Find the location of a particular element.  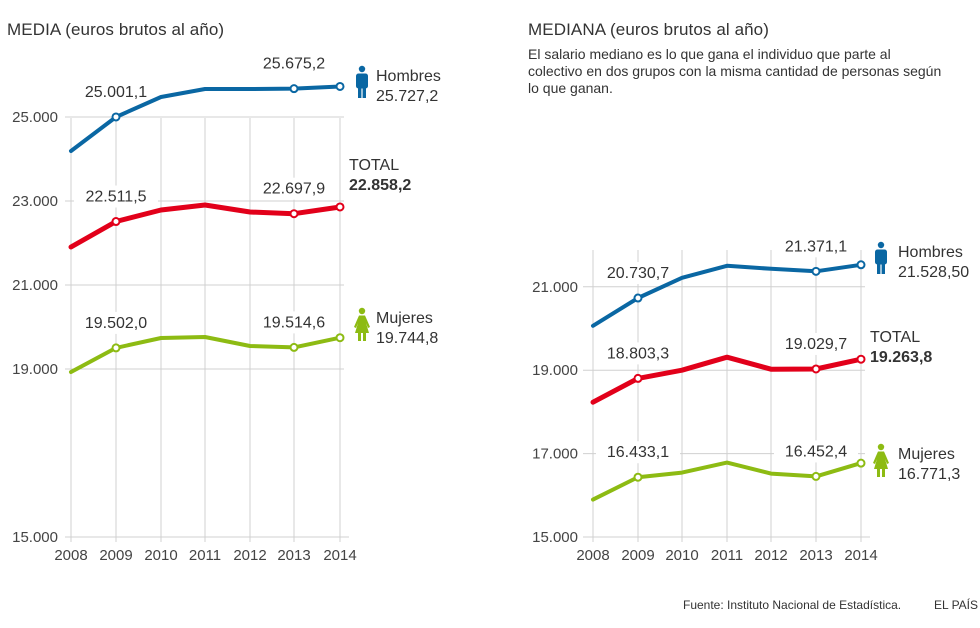

x-tick-label: 2010 is located at coordinates (681, 555).